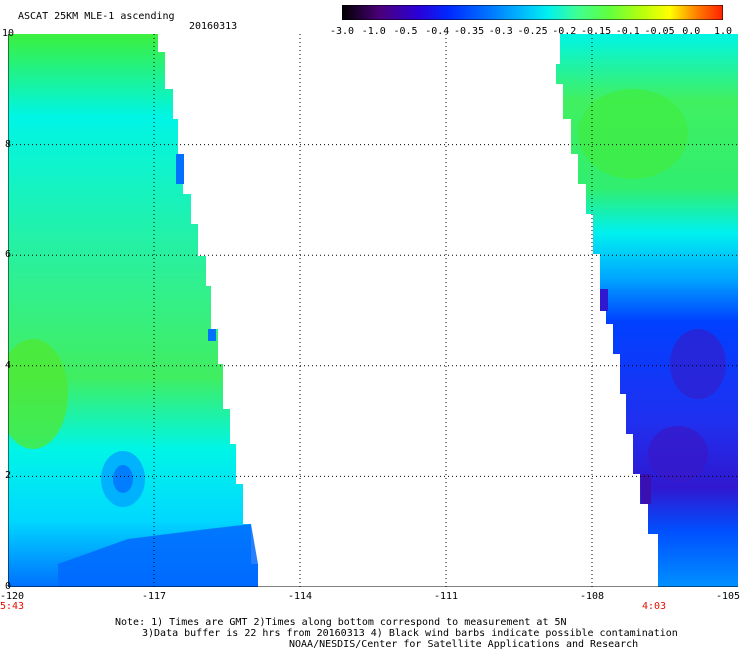 This screenshot has width=740, height=650. I want to click on x-tick-label: -105, so click(728, 596).